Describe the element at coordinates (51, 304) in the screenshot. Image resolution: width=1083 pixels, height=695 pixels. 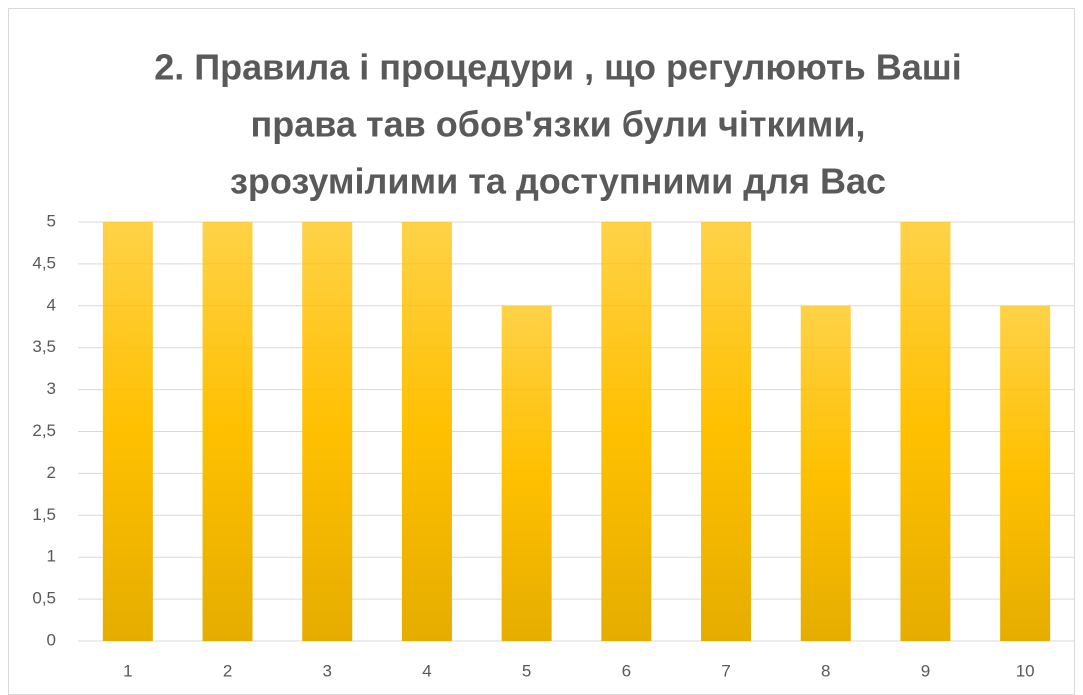
I see `y-tick-label: 4` at that location.